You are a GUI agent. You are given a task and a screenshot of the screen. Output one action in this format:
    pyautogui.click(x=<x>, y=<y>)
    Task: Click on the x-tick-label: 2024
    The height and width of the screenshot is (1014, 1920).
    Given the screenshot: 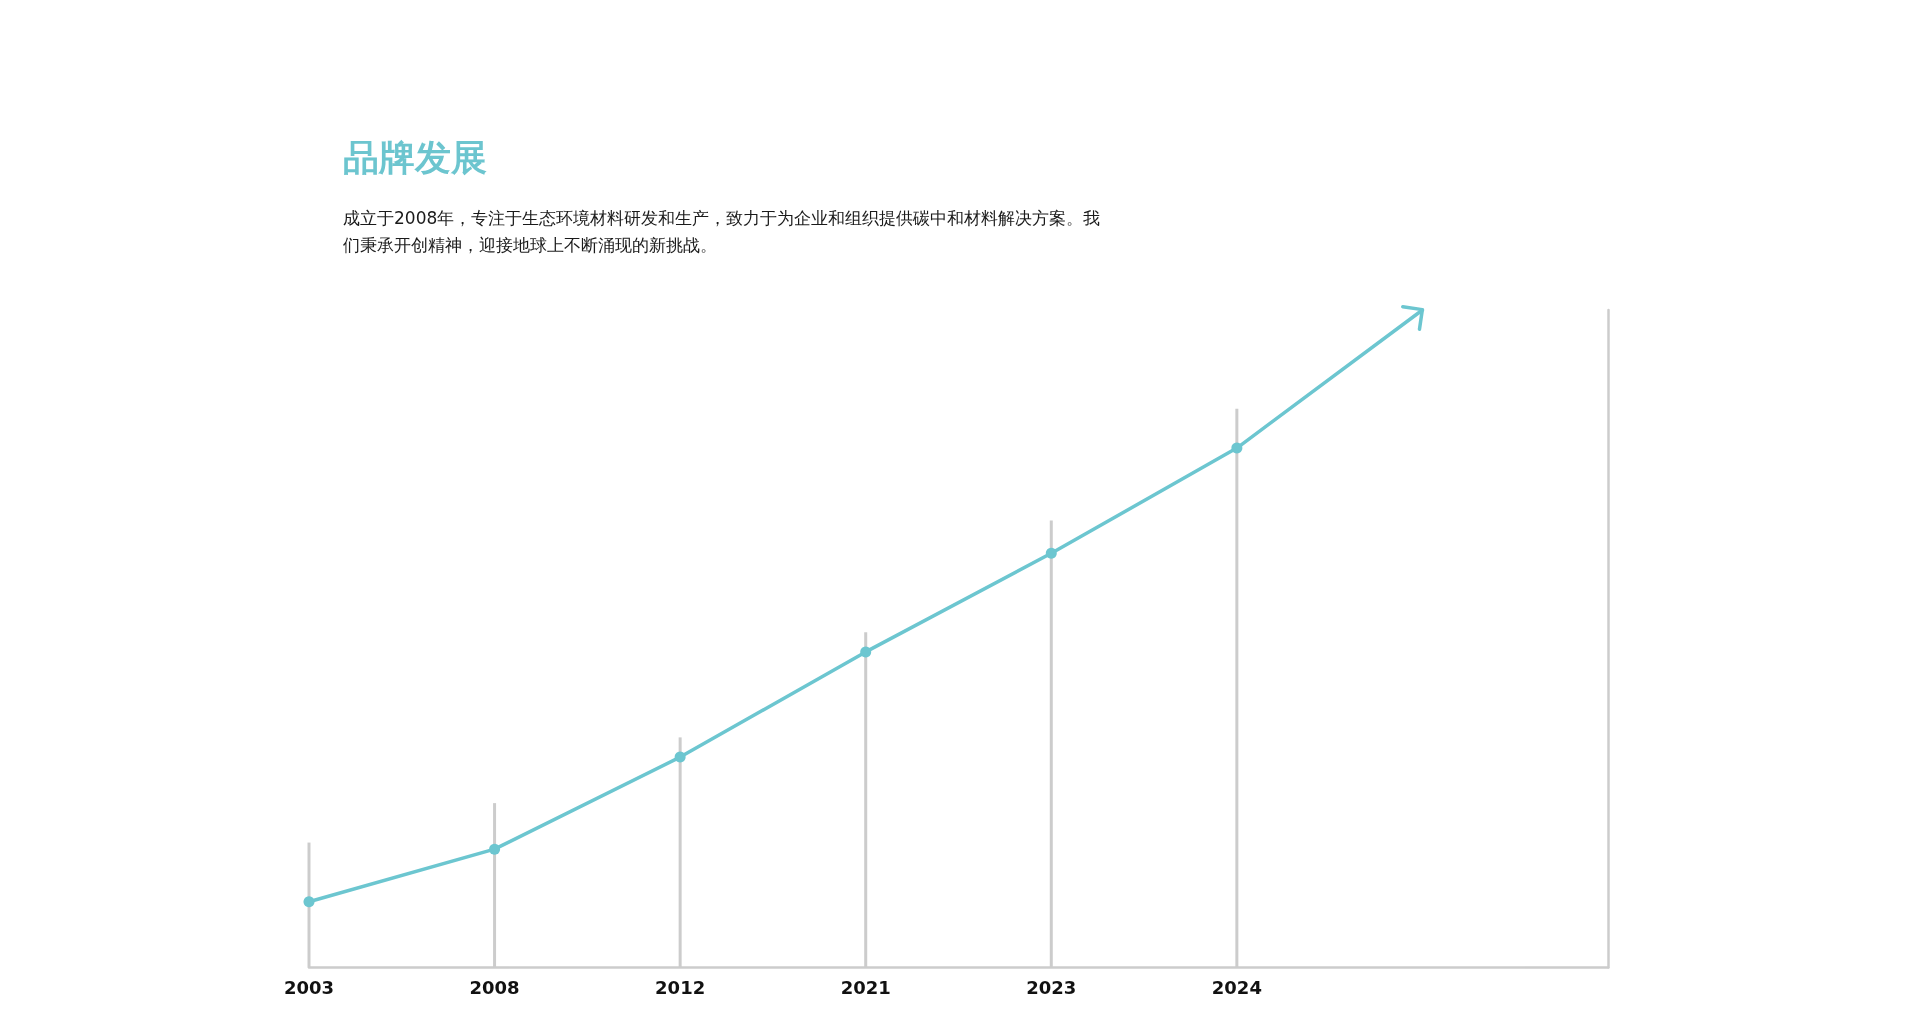 What is the action you would take?
    pyautogui.click(x=1236, y=987)
    